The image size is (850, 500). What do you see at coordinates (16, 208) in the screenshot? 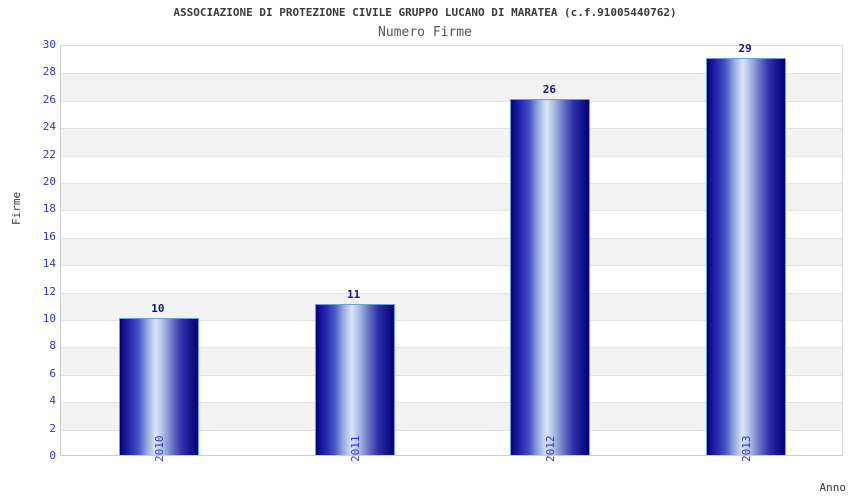
I see `y-axis-title: Firme` at bounding box center [16, 208].